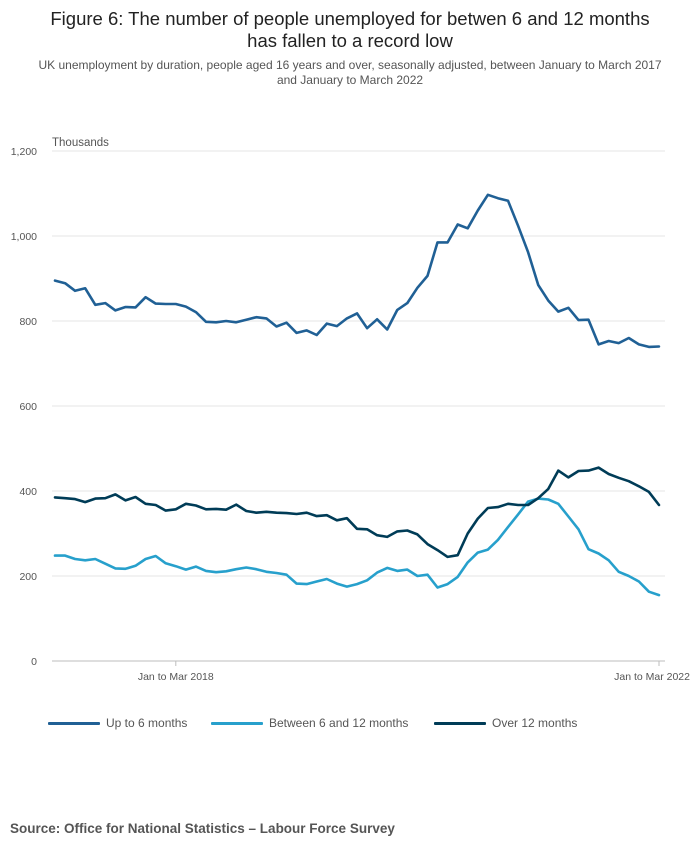 This screenshot has width=700, height=857. What do you see at coordinates (28, 322) in the screenshot?
I see `y-tick-label: 800` at bounding box center [28, 322].